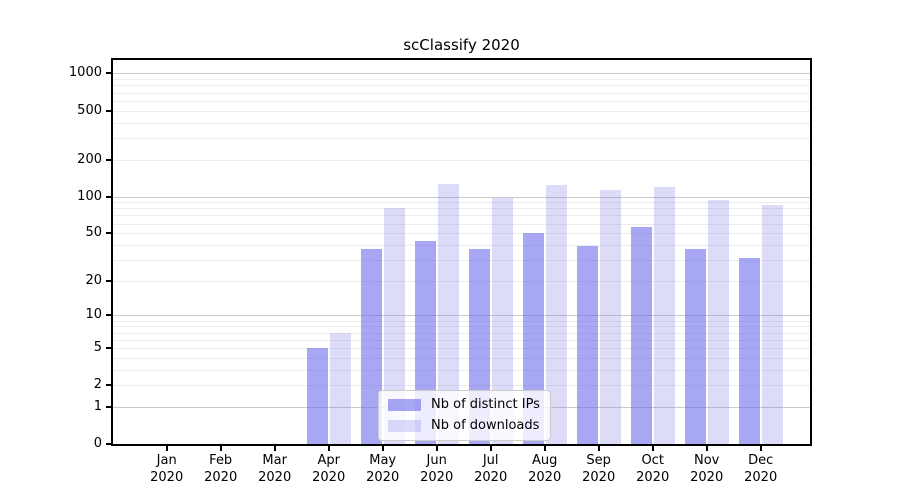 The width and height of the screenshot is (900, 500). What do you see at coordinates (89, 110) in the screenshot?
I see `y-tick-label: 500` at bounding box center [89, 110].